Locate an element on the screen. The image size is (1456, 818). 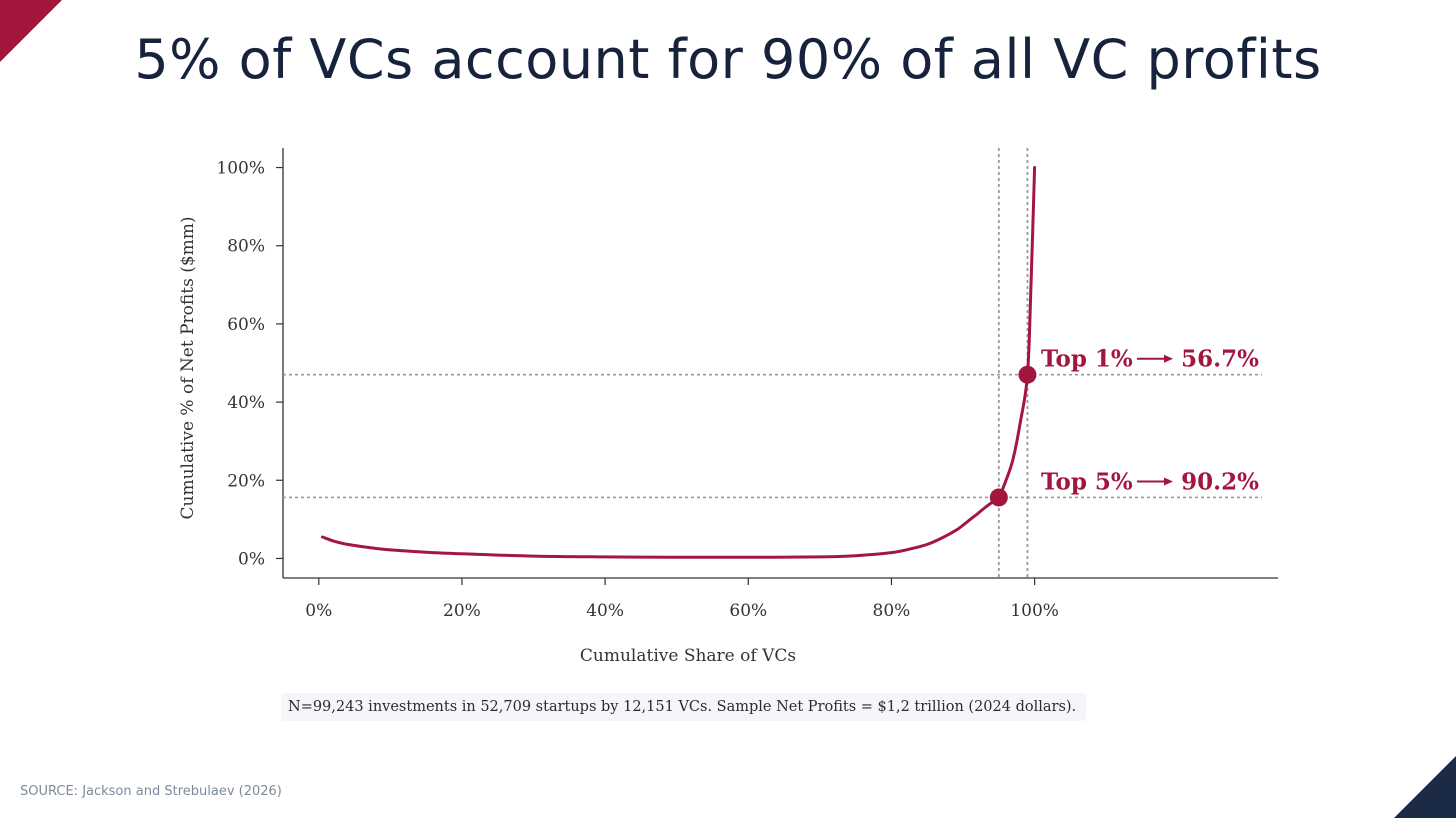
y-tick-label: 60% is located at coordinates (246, 325).